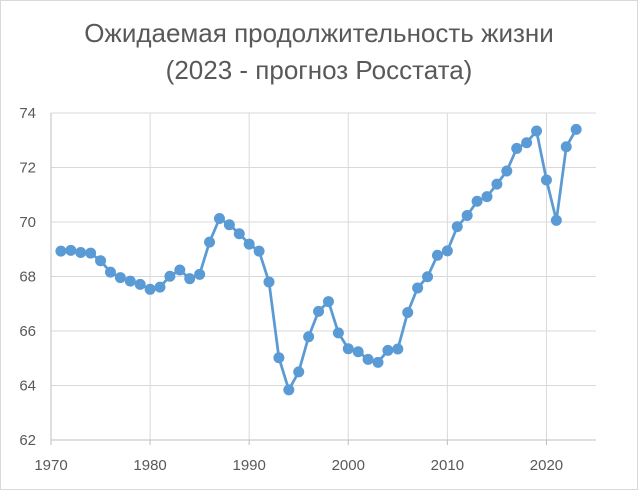  Describe the element at coordinates (348, 465) in the screenshot. I see `x-tick-label: 2000` at that location.